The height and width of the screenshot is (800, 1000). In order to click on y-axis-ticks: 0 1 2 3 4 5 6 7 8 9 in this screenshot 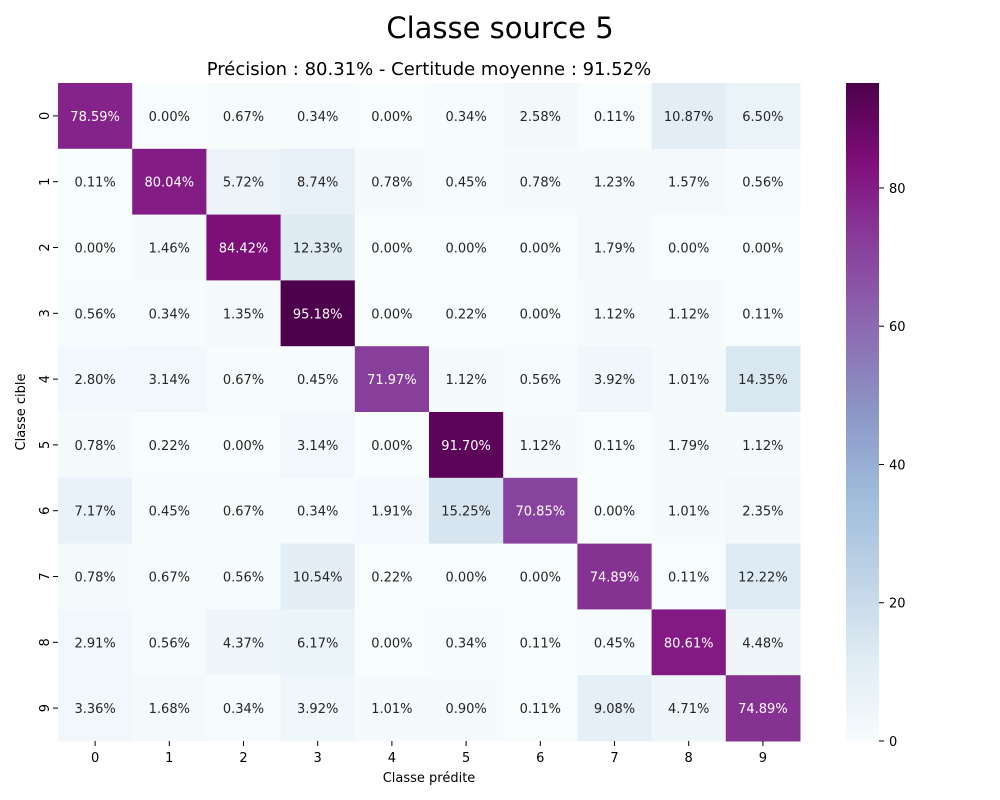, I will do `click(48, 412)`.